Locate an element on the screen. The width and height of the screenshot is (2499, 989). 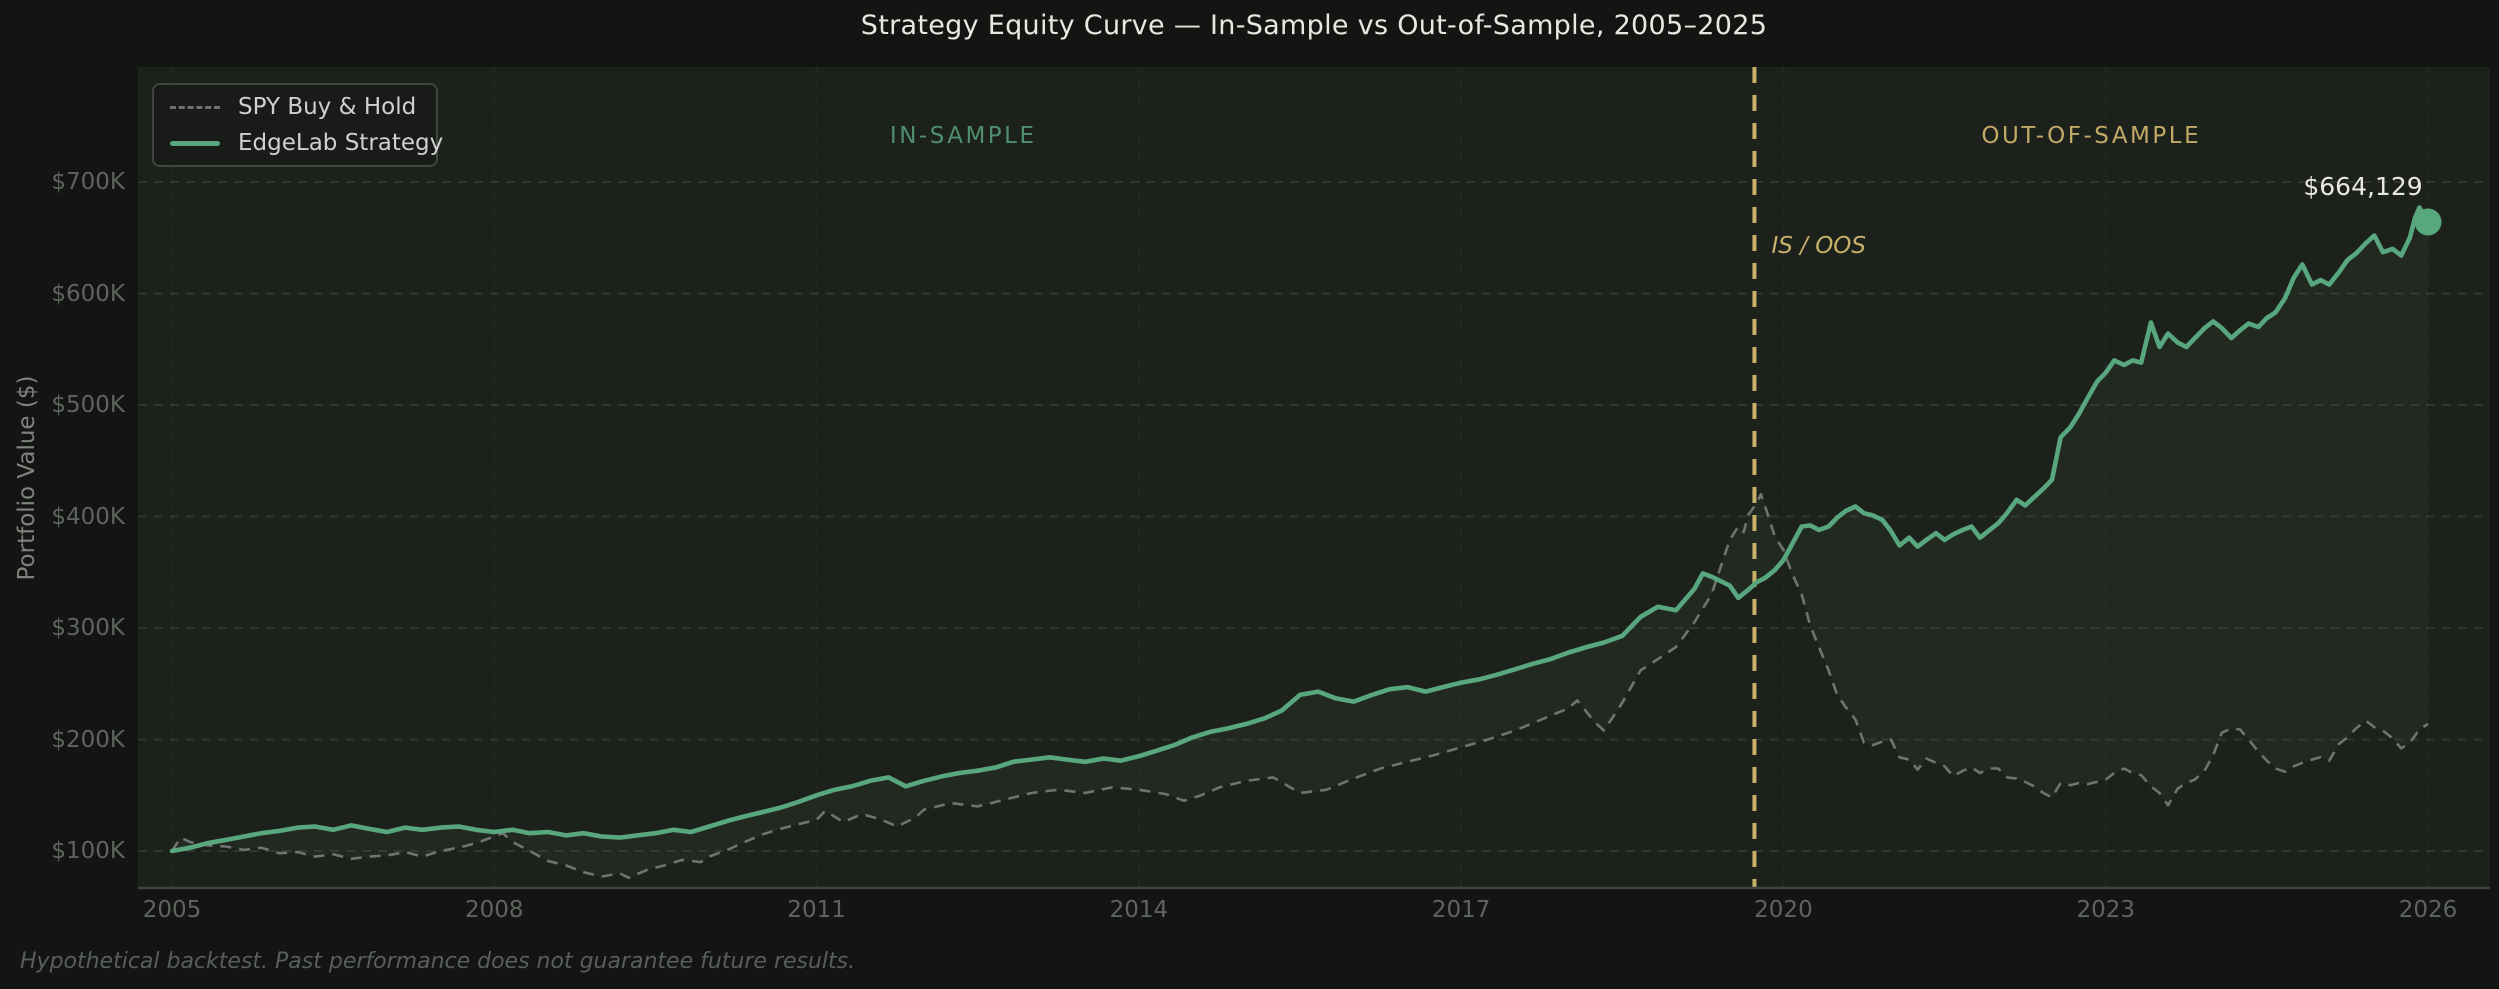
out-of-sample-zone-label: OUT-OF-SAMPLE is located at coordinates (2091, 136).